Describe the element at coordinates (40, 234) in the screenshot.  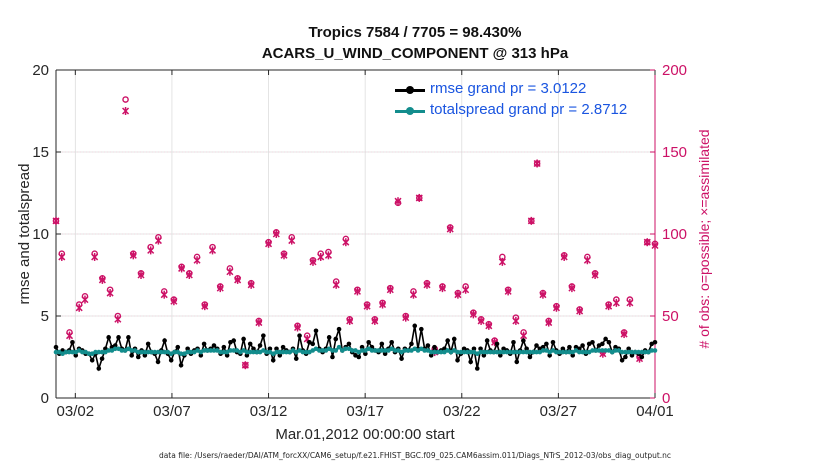
I see `y-tick-label: 10` at that location.